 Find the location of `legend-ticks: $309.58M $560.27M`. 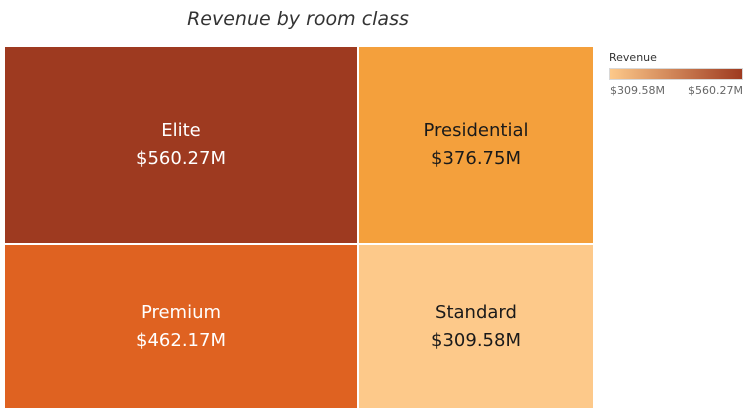

legend-ticks: $309.58M $560.27M is located at coordinates (676, 92).